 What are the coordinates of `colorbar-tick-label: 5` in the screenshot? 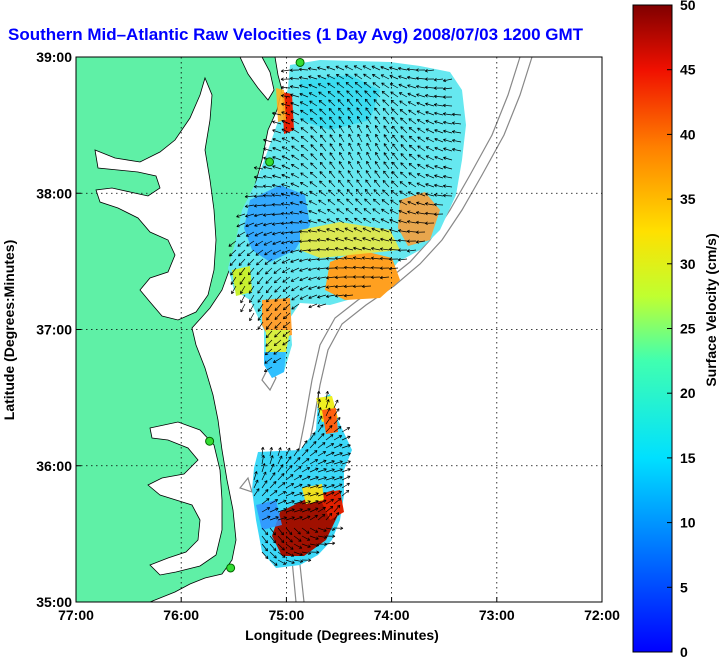 It's located at (684, 587).